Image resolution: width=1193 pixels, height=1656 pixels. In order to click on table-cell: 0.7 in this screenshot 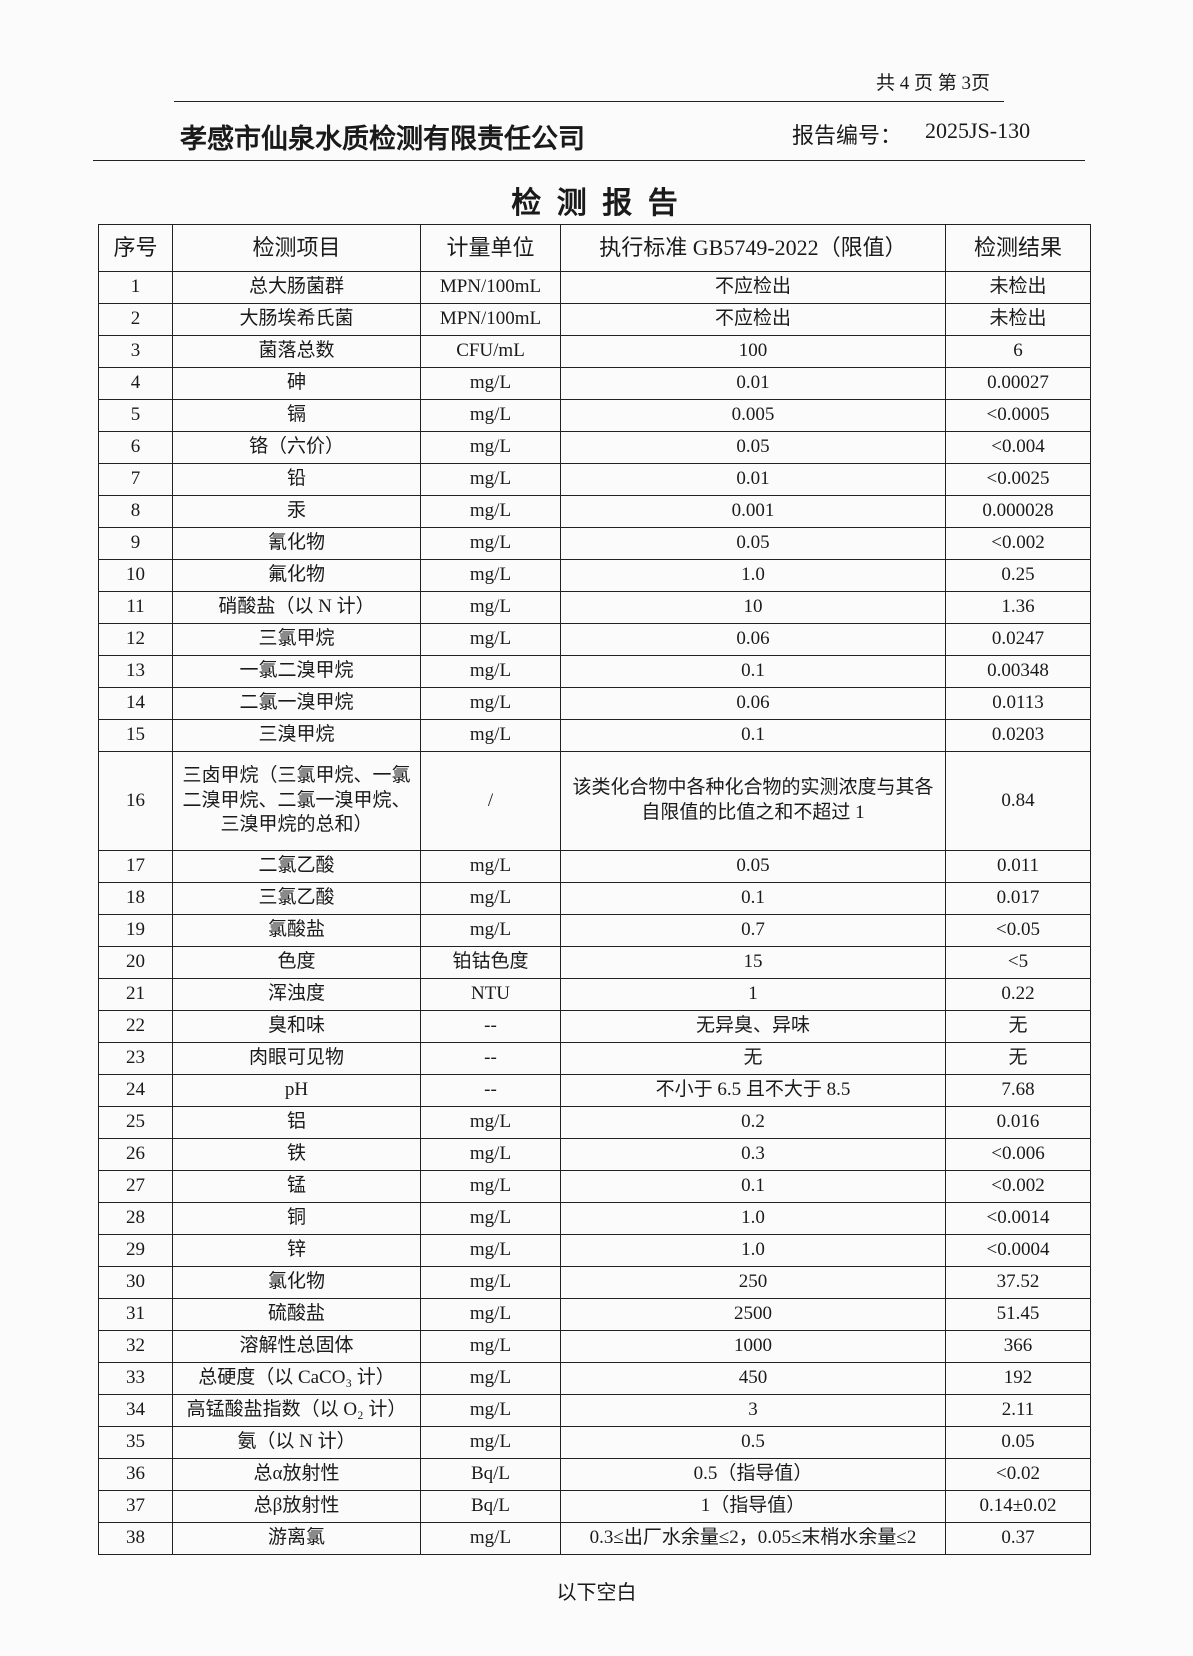, I will do `click(753, 930)`.